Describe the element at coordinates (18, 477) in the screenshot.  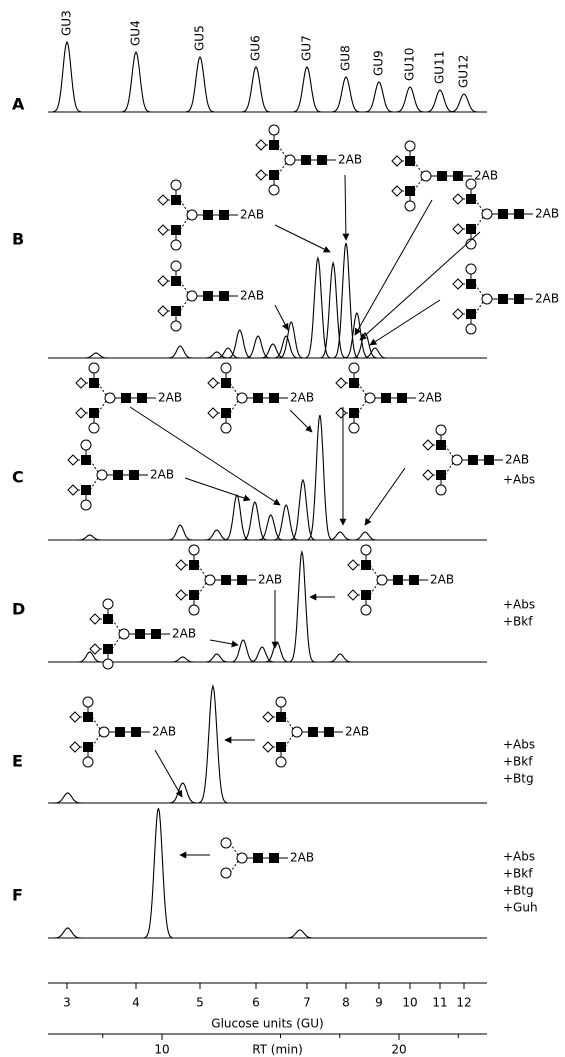
I see `panel-label: C` at that location.